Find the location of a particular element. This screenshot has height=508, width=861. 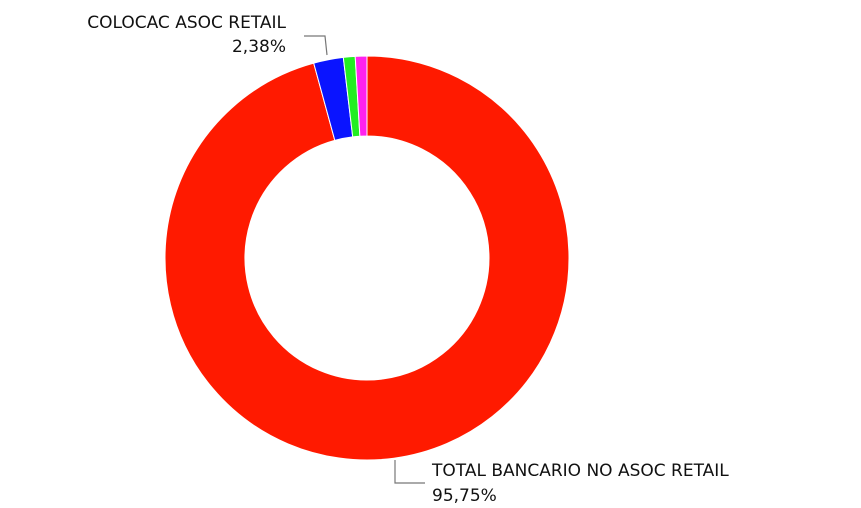

slice-label-total-bancario-name: TOTAL BANCARIO NO ASOC RETAIL is located at coordinates (580, 471).